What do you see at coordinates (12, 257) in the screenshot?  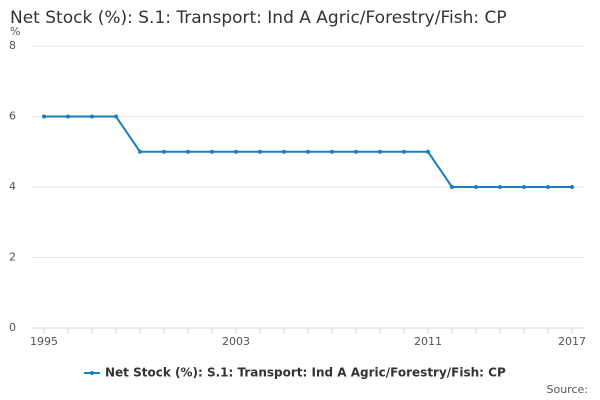 I see `y-tick-label: 2` at bounding box center [12, 257].